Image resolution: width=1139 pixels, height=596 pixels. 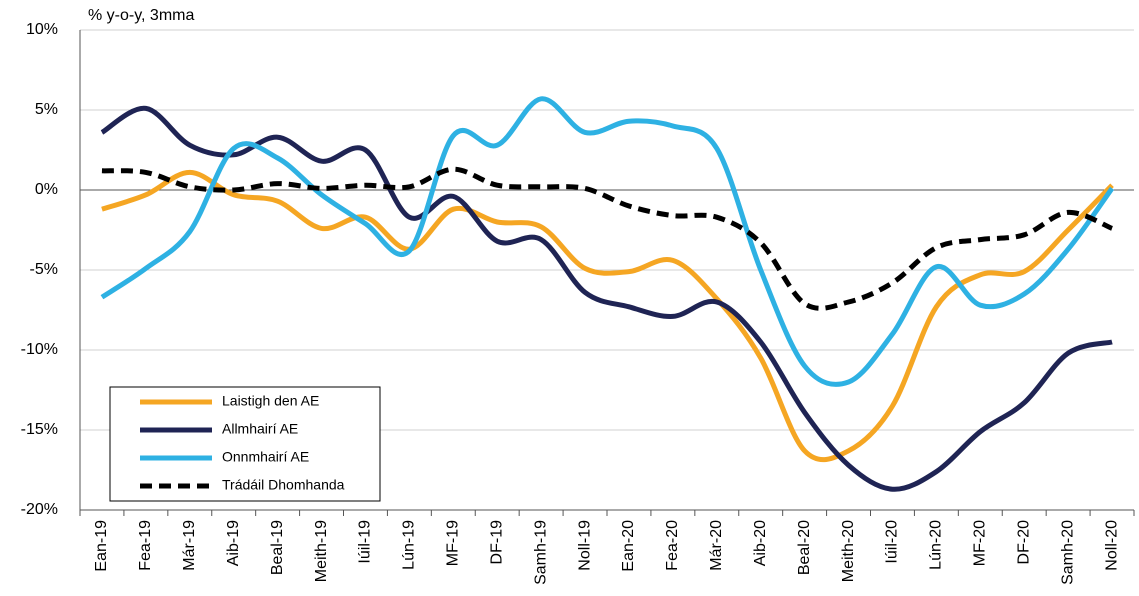 What do you see at coordinates (980, 543) in the screenshot?
I see `x-tick-label: MF-20` at bounding box center [980, 543].